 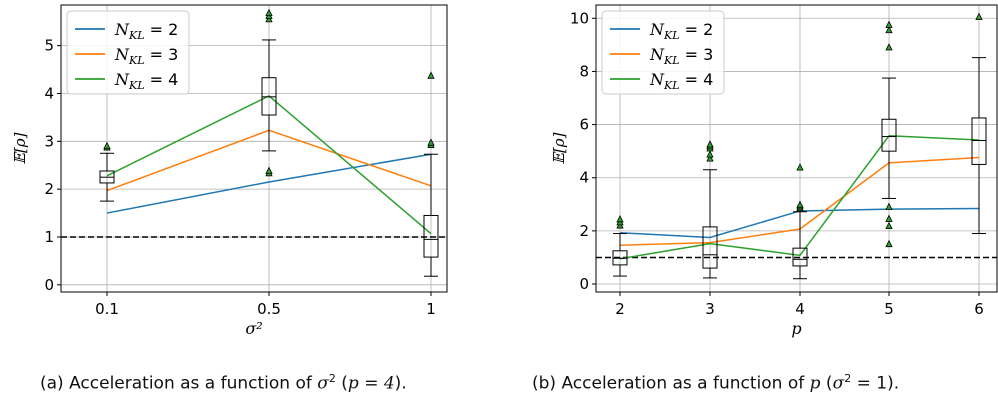 I want to click on y-tick-label-2: 2, so click(x=49, y=189).